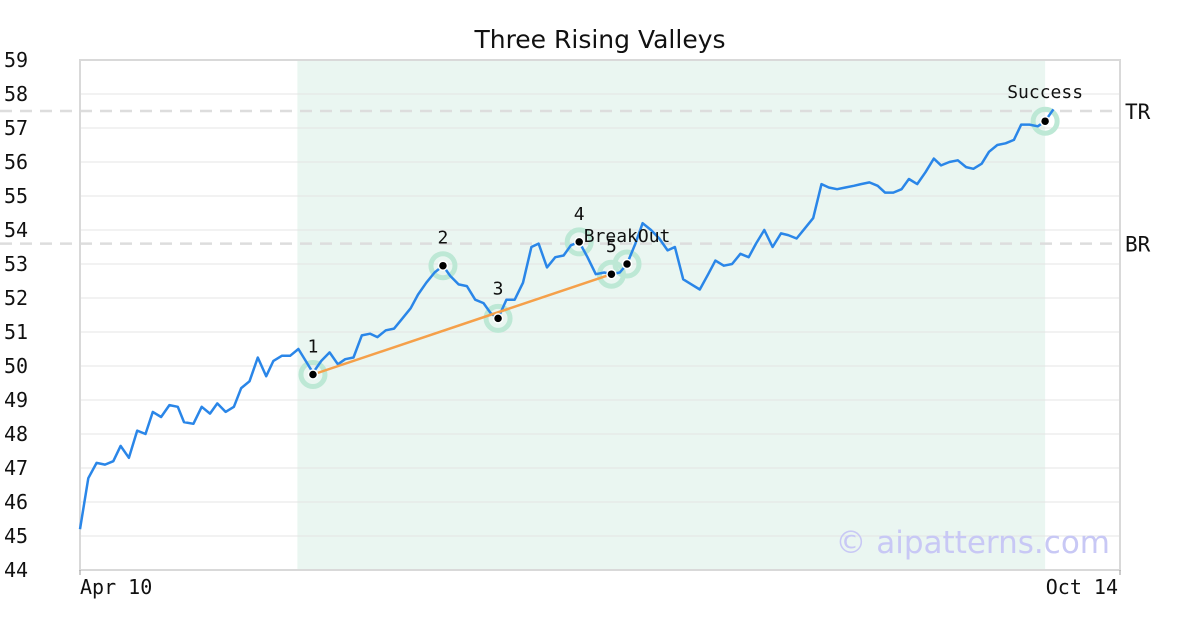 The height and width of the screenshot is (630, 1200). Describe the element at coordinates (16, 400) in the screenshot. I see `y-tick-label: 49` at that location.